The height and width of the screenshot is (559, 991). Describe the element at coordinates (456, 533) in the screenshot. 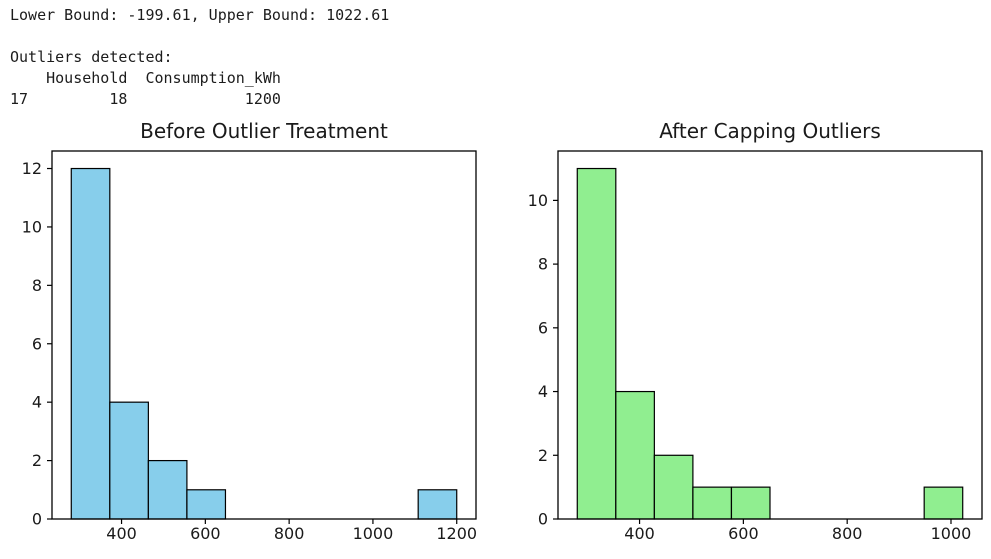

I see `x-tick-label: 1200` at that location.